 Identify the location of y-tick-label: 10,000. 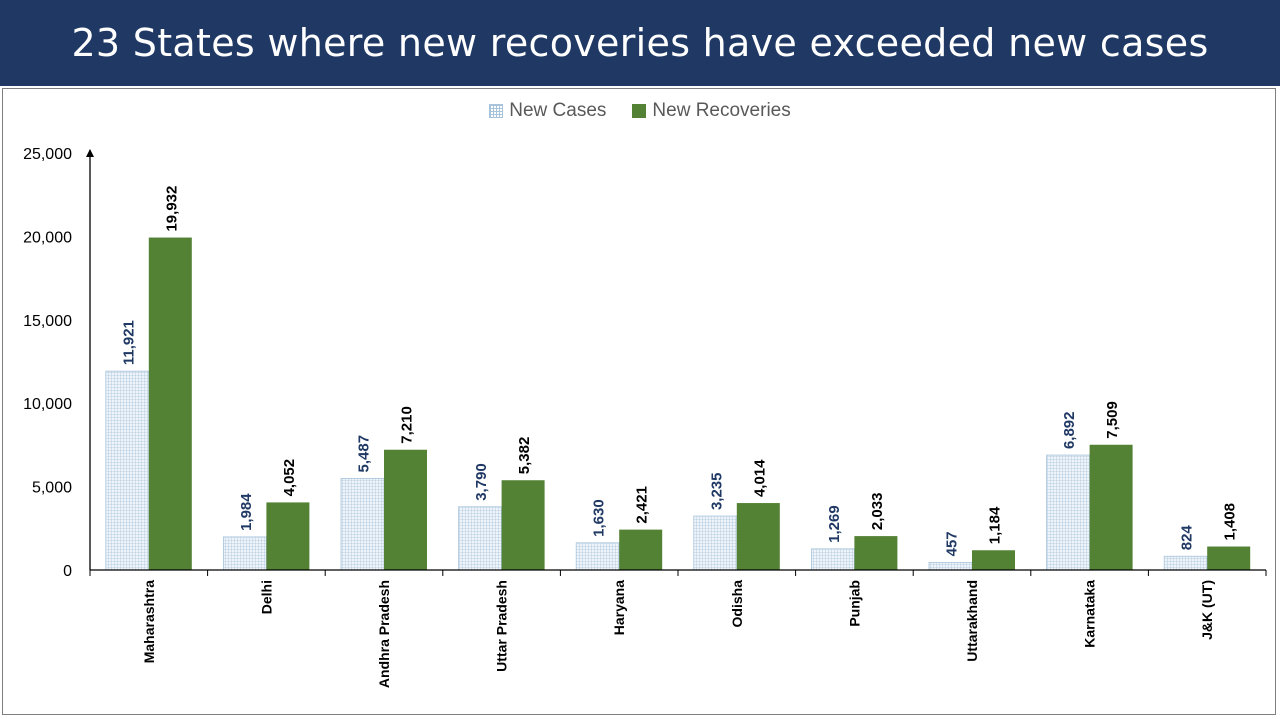
(47, 404).